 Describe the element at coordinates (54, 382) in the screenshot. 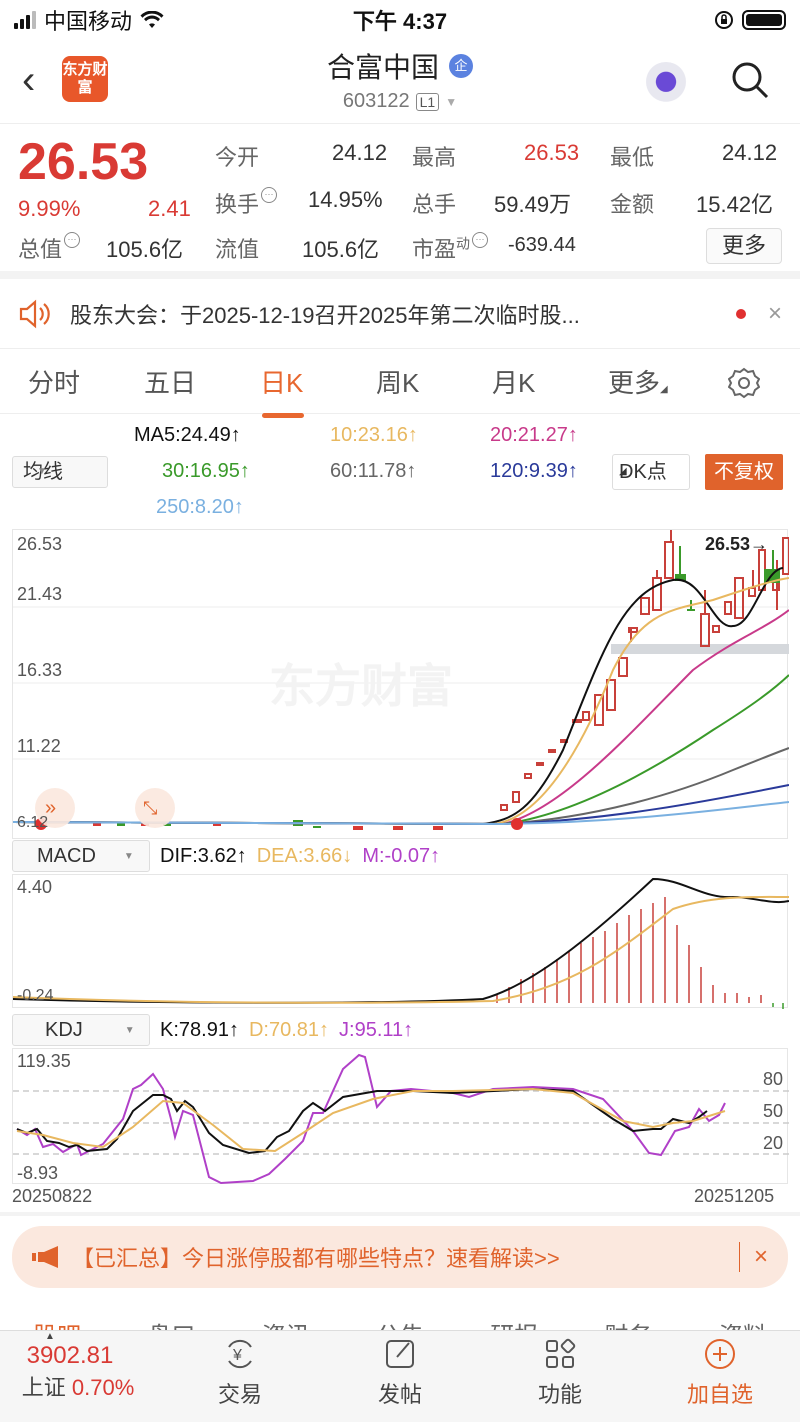

I see `tab-intraday: 分时` at that location.